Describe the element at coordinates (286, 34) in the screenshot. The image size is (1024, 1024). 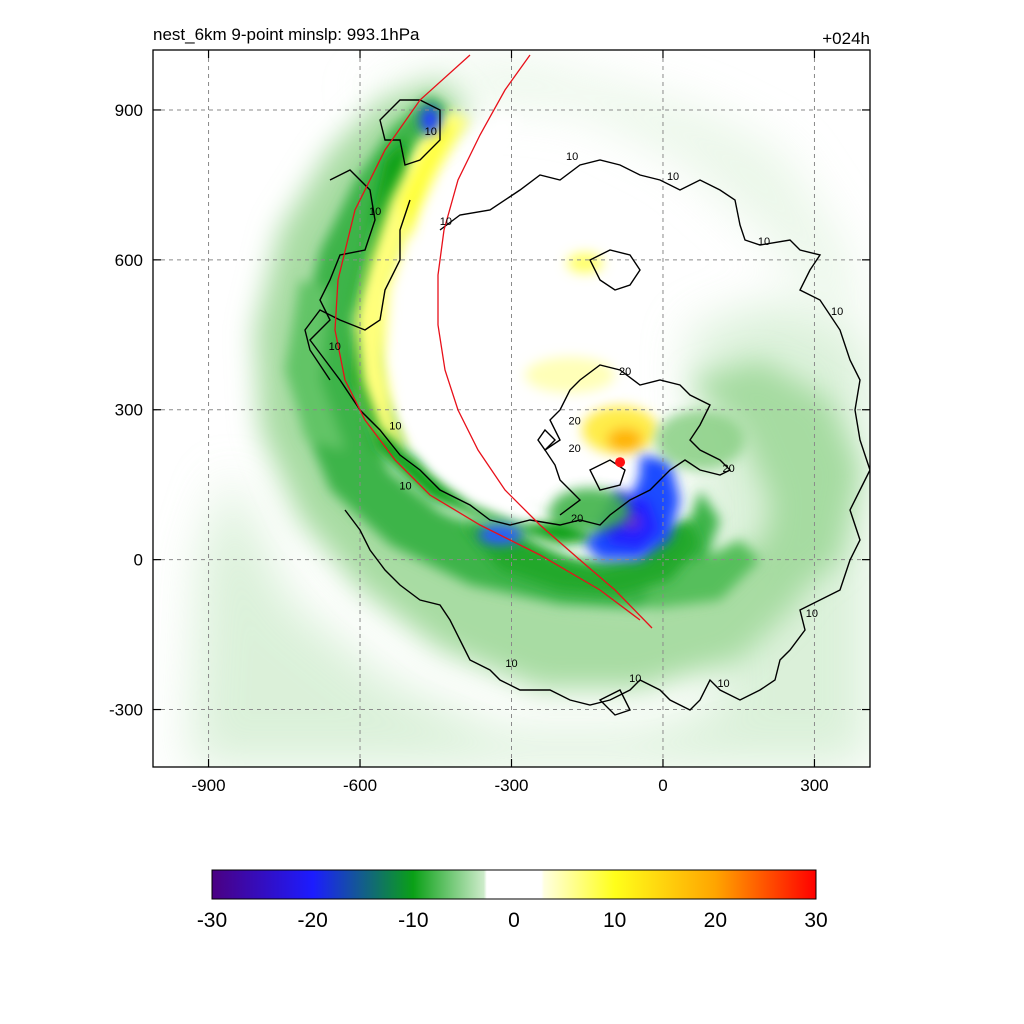
I see `chart-title: nest_6km 9-point minslp: 993.1hPa` at that location.